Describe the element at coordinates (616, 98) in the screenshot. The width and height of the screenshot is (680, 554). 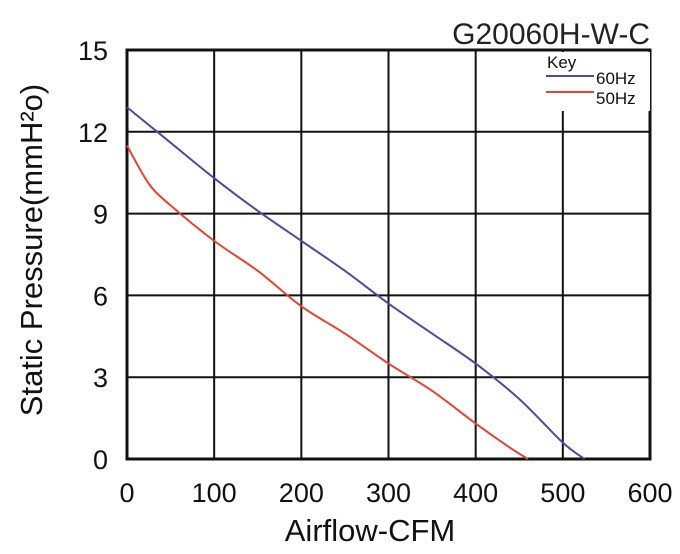
I see `legend-label-50hz: 50Hz` at that location.